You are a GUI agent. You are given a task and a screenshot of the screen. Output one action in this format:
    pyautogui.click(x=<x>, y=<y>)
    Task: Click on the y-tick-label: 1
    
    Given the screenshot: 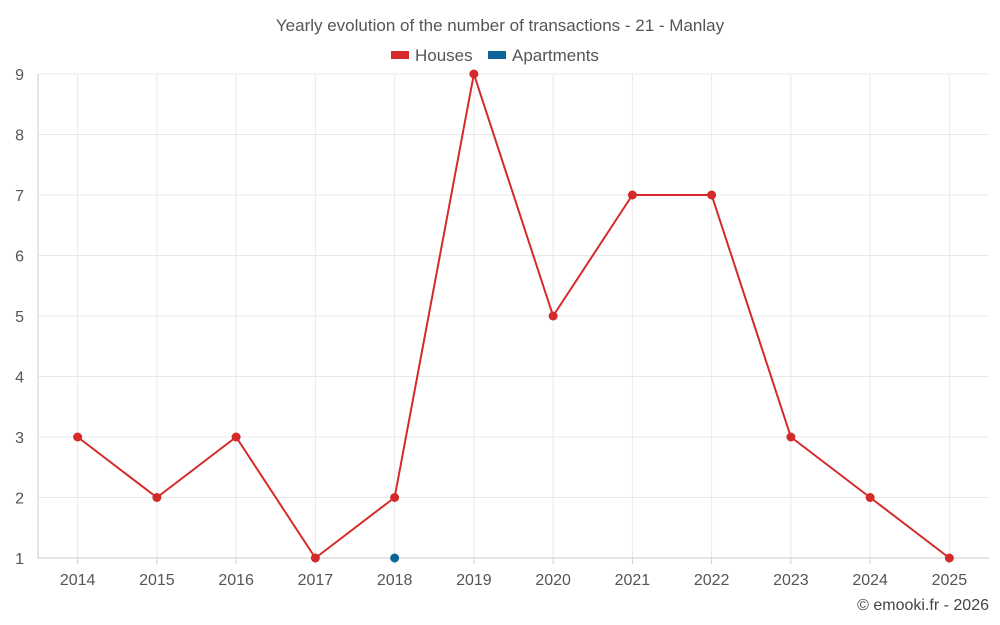 What is the action you would take?
    pyautogui.click(x=19, y=559)
    